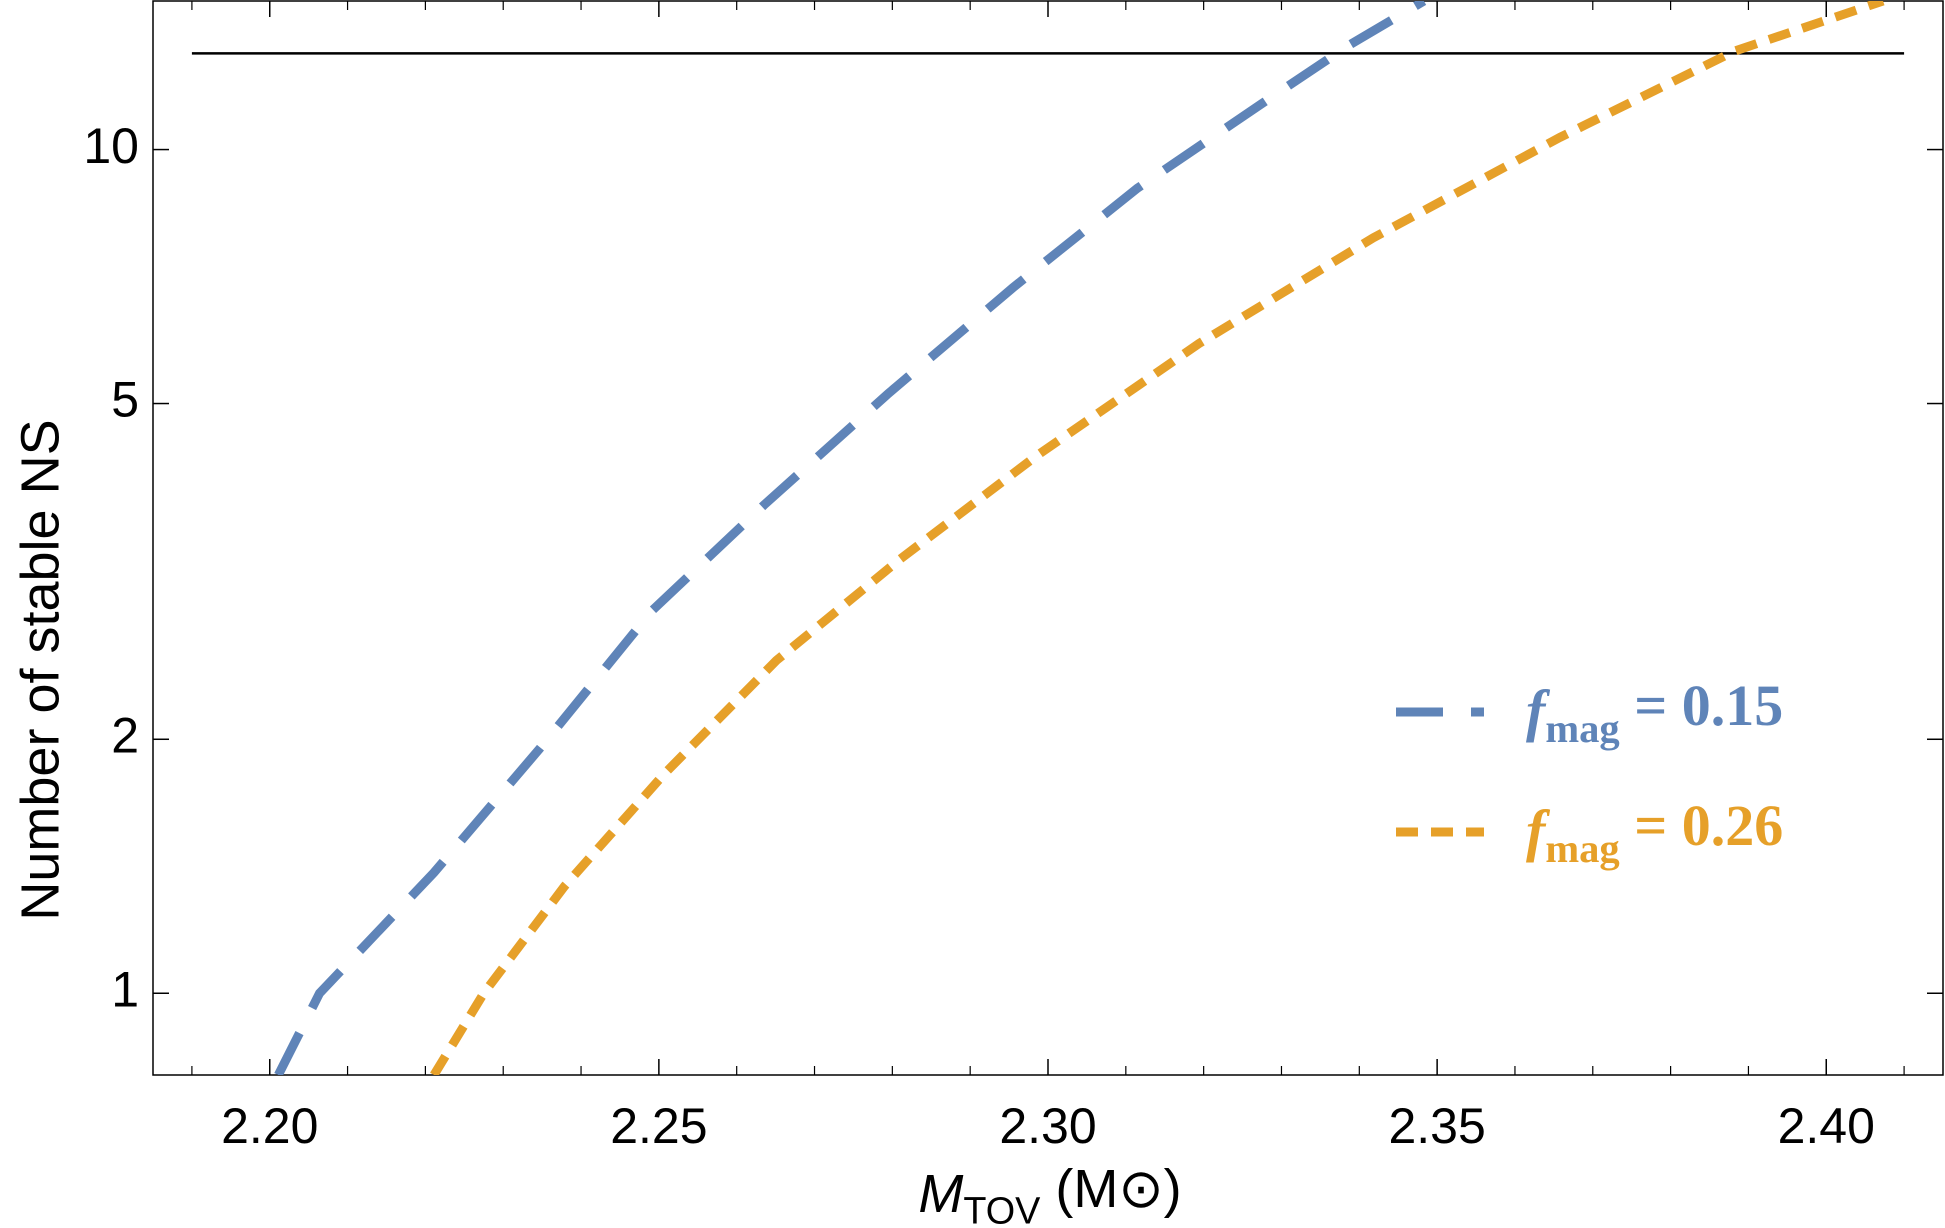  What do you see at coordinates (125, 735) in the screenshot?
I see `y-tick-label: 2` at bounding box center [125, 735].